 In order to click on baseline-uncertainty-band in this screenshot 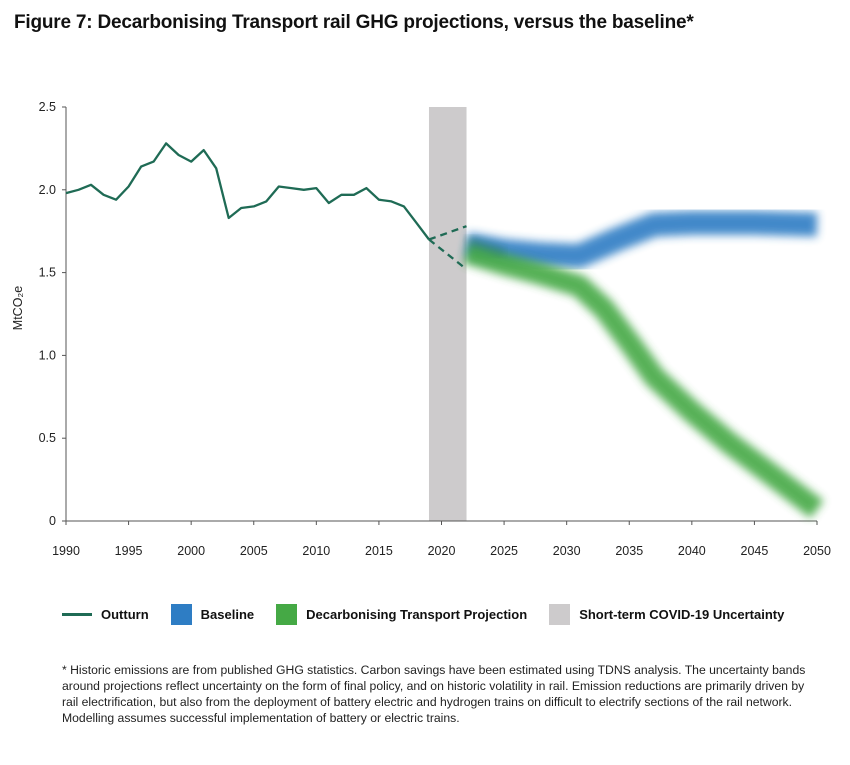, I will do `click(641, 239)`.